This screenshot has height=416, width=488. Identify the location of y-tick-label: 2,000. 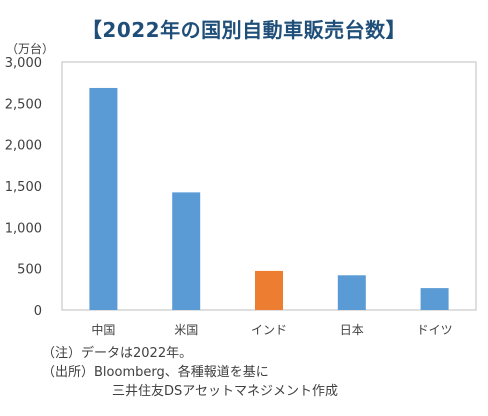
(23, 146).